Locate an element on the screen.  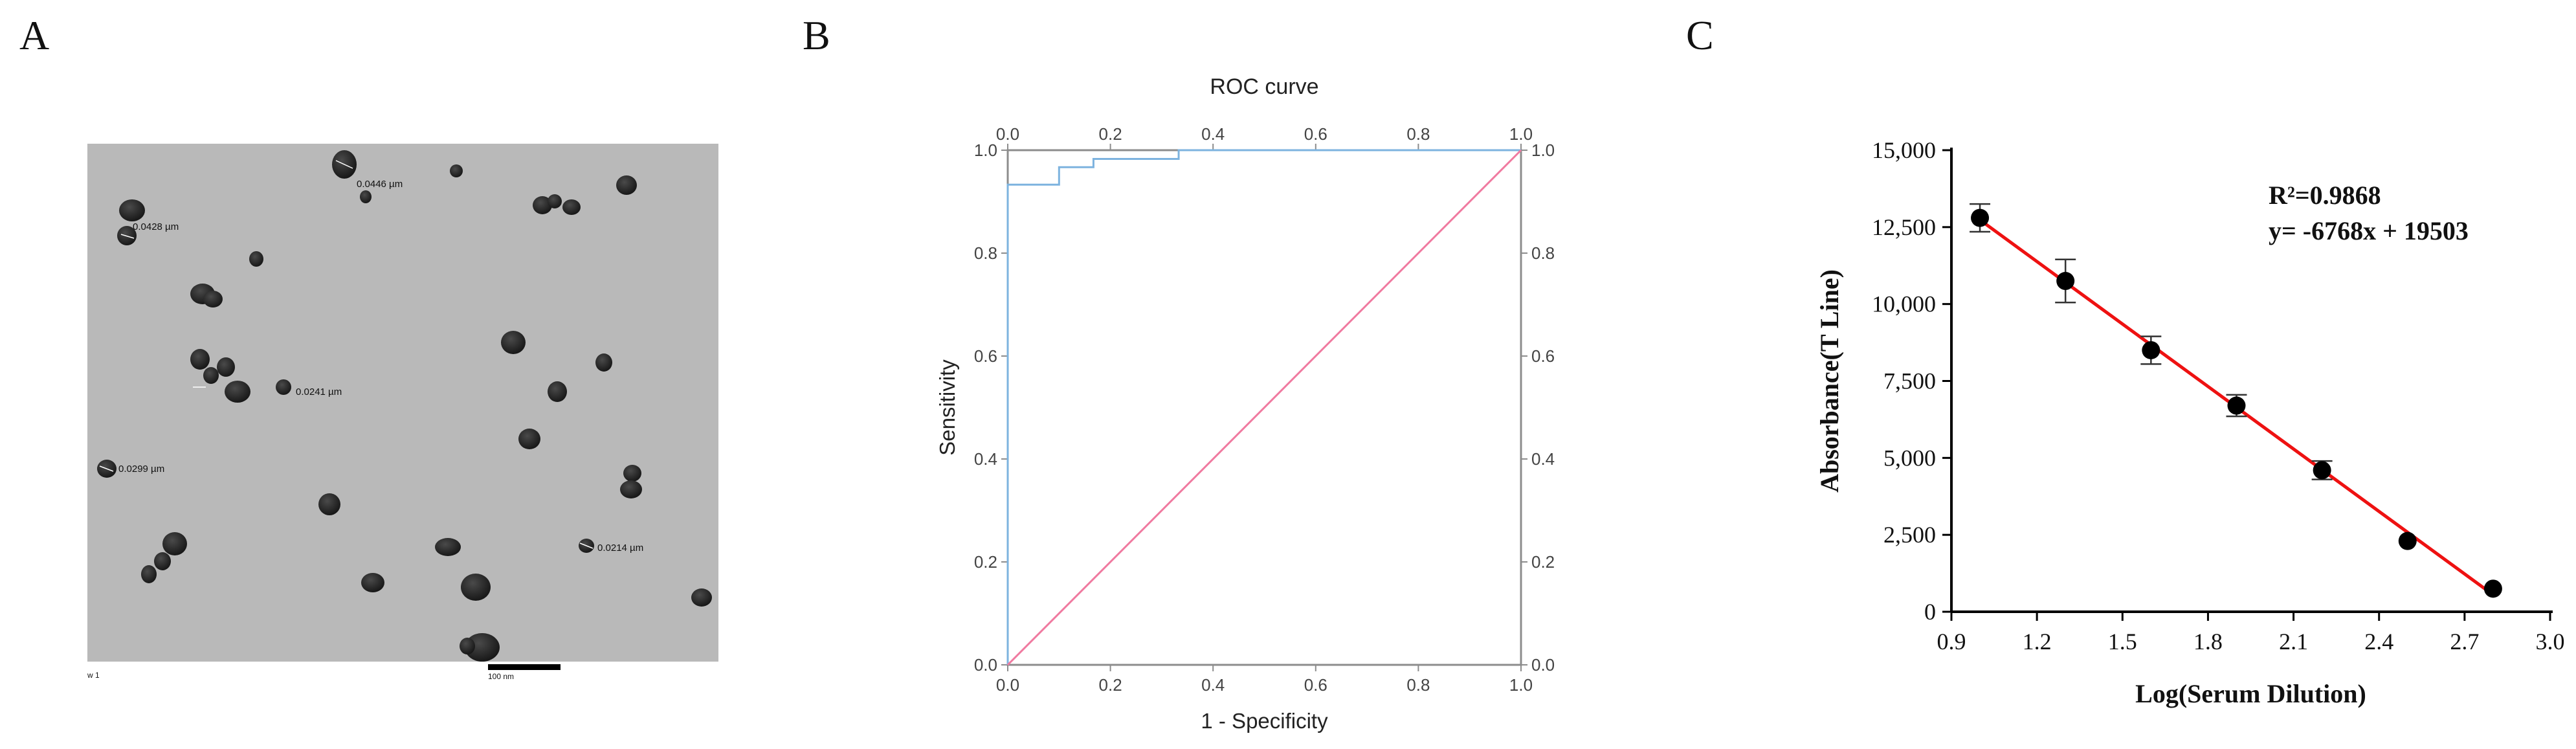
plot-frame is located at coordinates (1264, 408).